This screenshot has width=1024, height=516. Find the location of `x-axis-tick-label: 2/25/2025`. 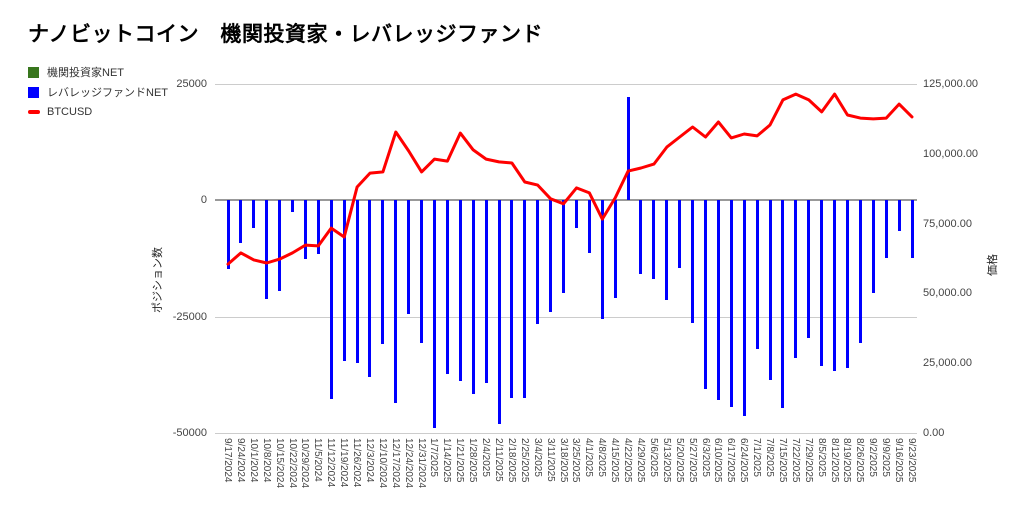

x-axis-tick-label: 2/25/2025 is located at coordinates (524, 460).